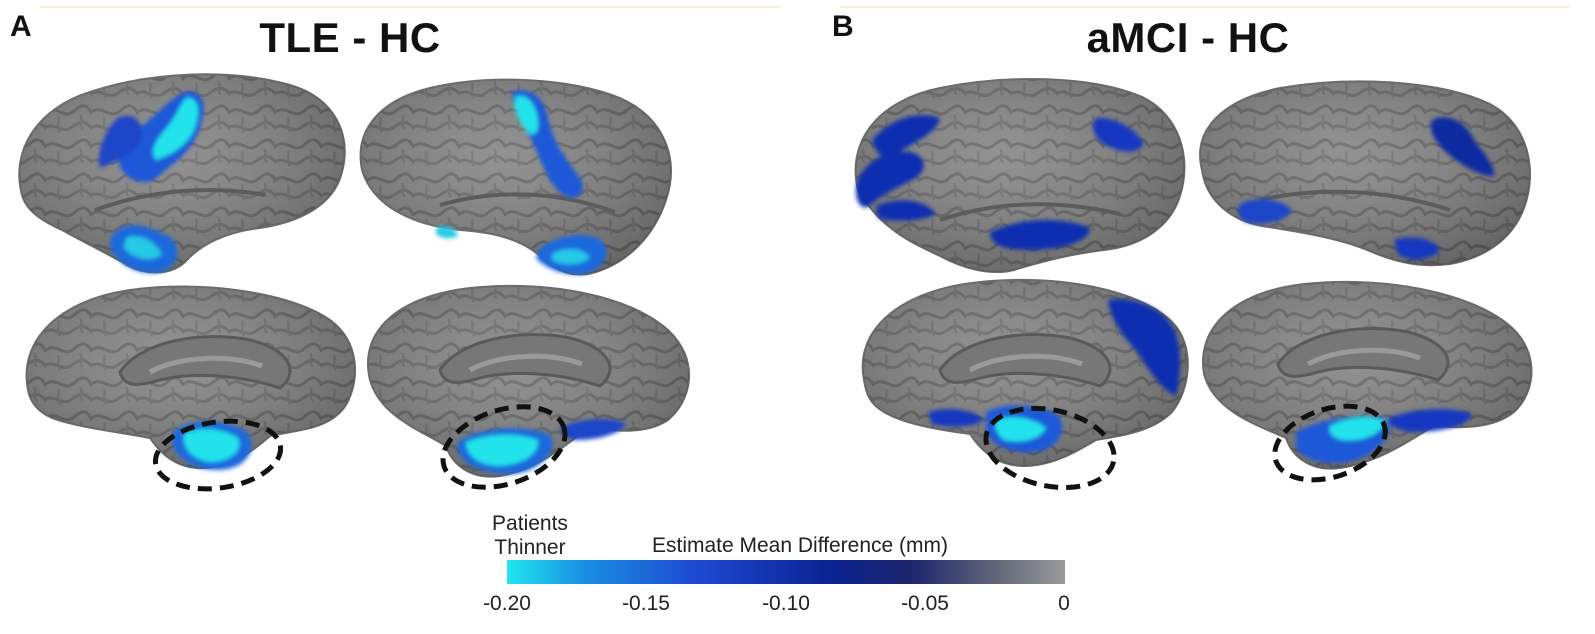 This screenshot has height=634, width=1595. I want to click on panel-a-label: A, so click(21, 26).